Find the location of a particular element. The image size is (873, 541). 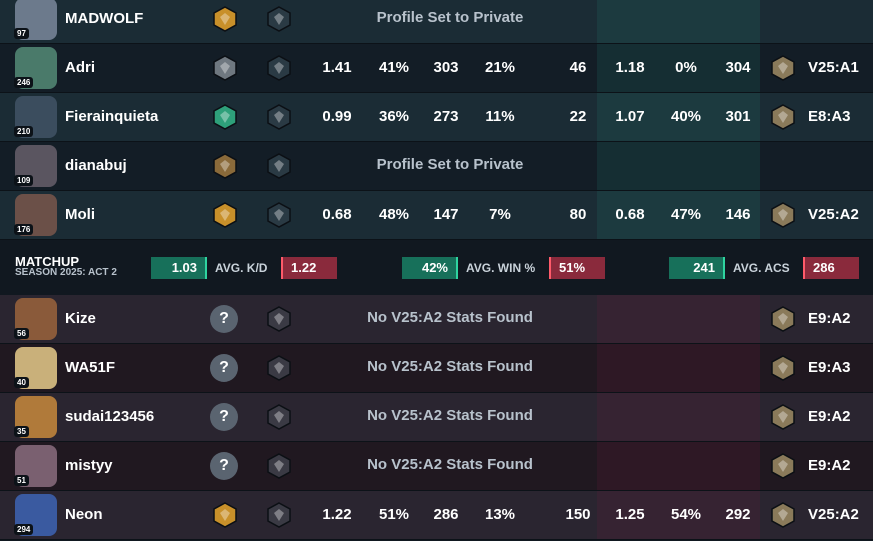

stat-value: 0.68 is located at coordinates (337, 214).